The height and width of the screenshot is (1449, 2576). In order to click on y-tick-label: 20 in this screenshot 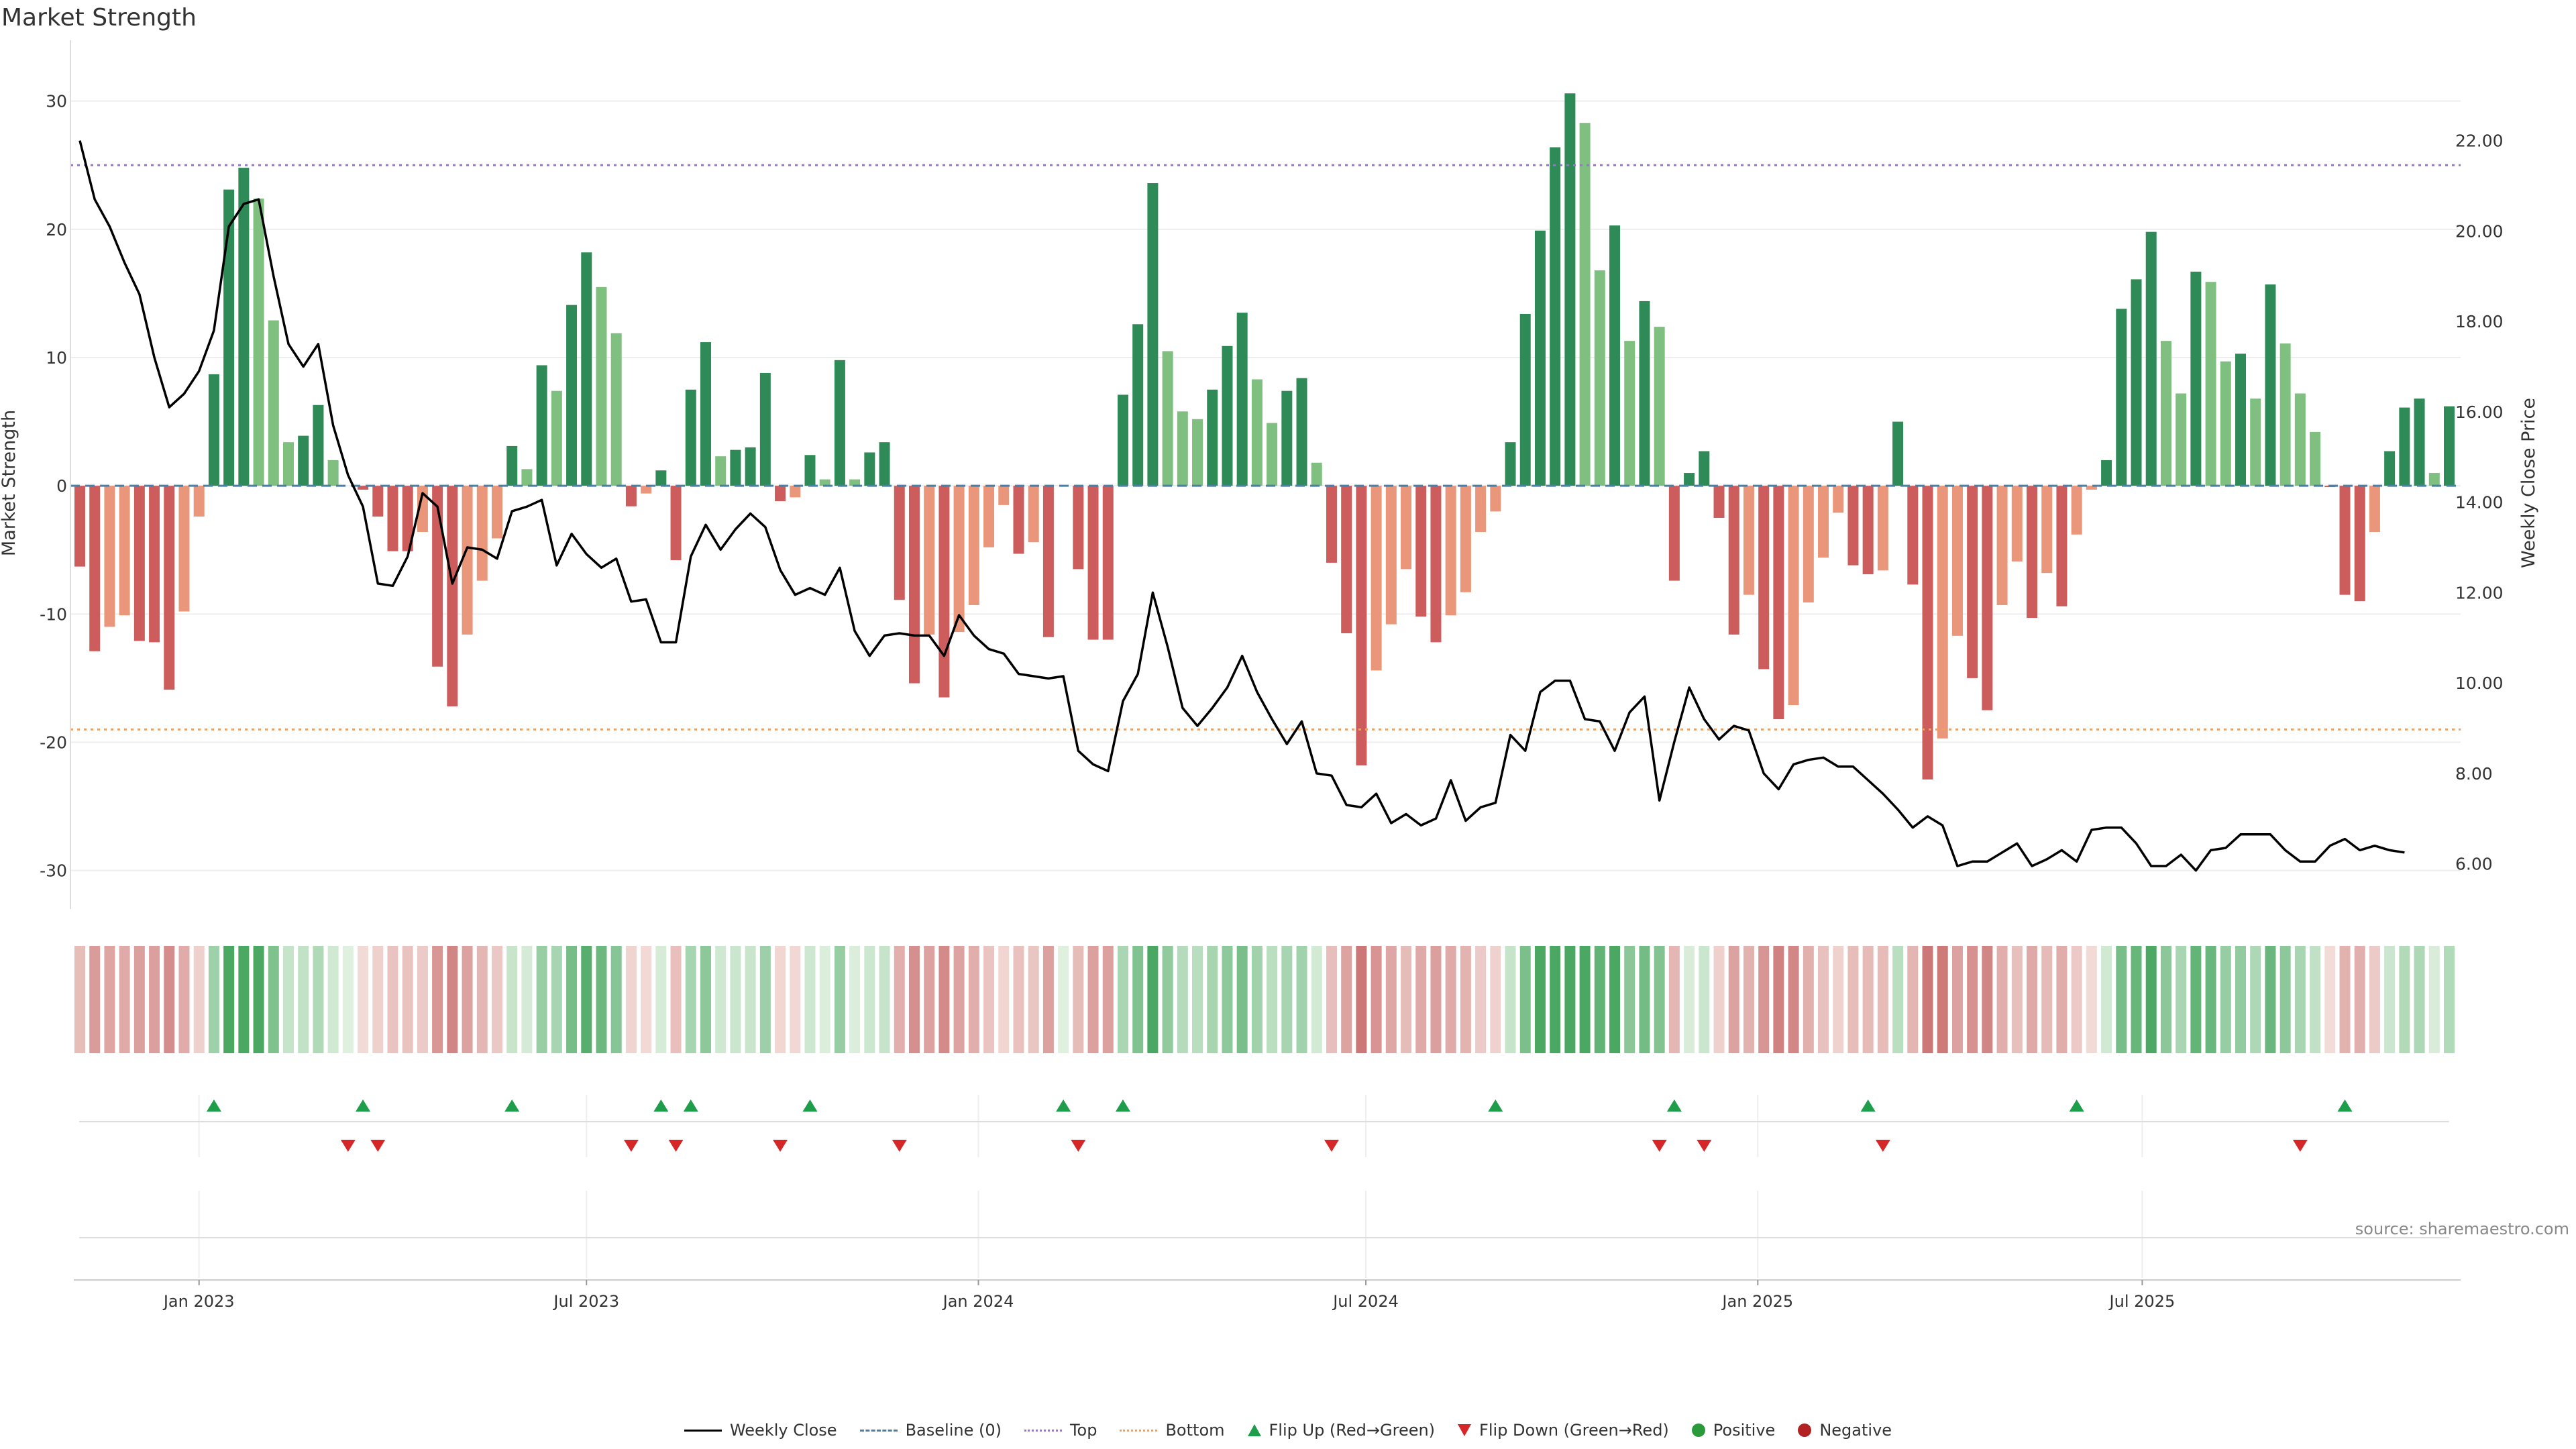, I will do `click(56, 229)`.